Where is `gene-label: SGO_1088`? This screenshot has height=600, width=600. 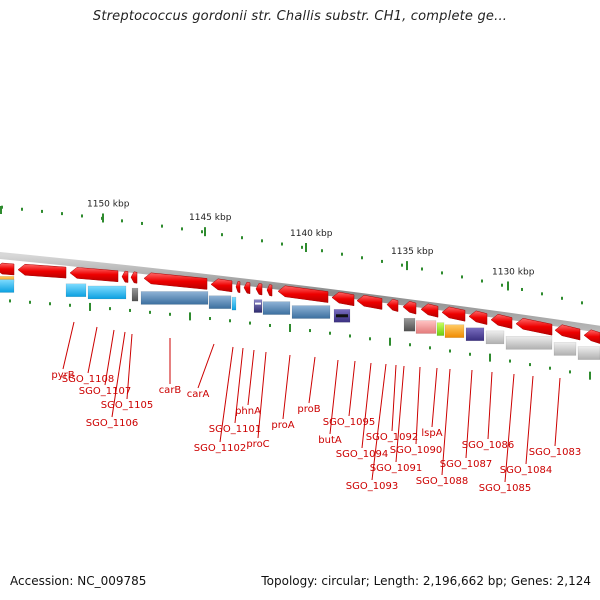
gene-label: SGO_1088 is located at coordinates (442, 481).